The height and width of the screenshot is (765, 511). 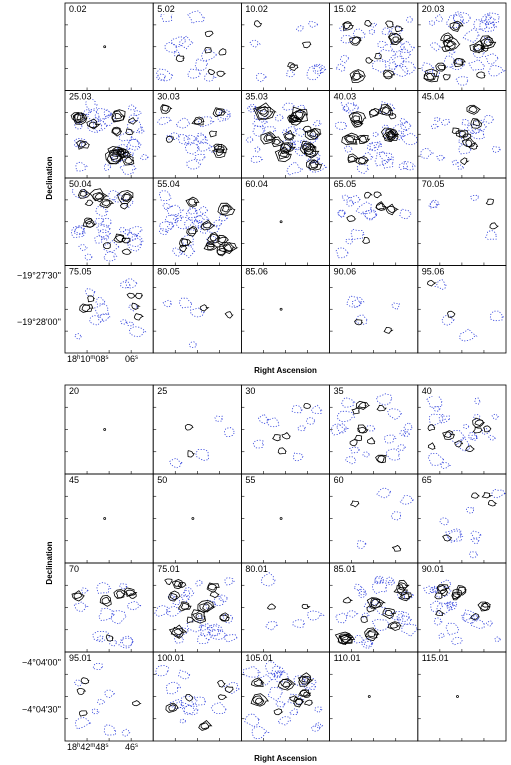 What do you see at coordinates (250, 391) in the screenshot?
I see `panel-label: 30` at bounding box center [250, 391].